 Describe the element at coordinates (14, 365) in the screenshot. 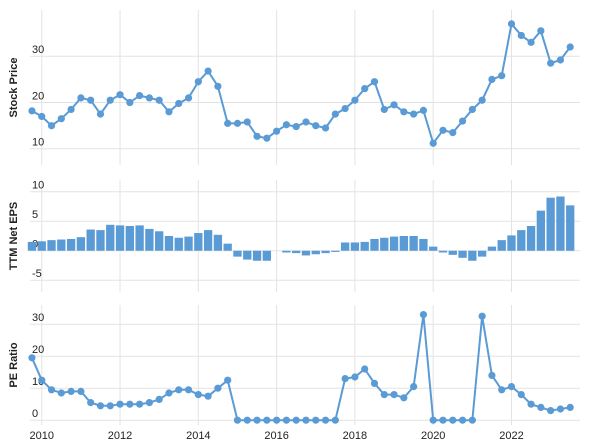

I see `y-axis-label: PE Ratio` at that location.